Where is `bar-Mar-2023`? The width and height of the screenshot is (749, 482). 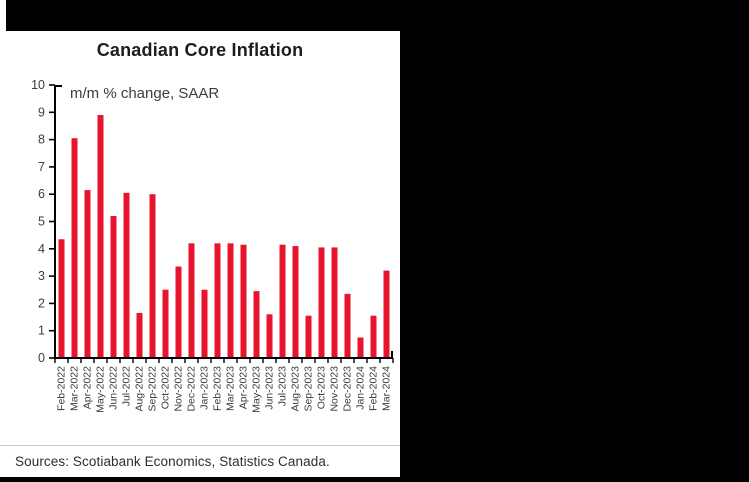
bar-Mar-2023 is located at coordinates (230, 300).